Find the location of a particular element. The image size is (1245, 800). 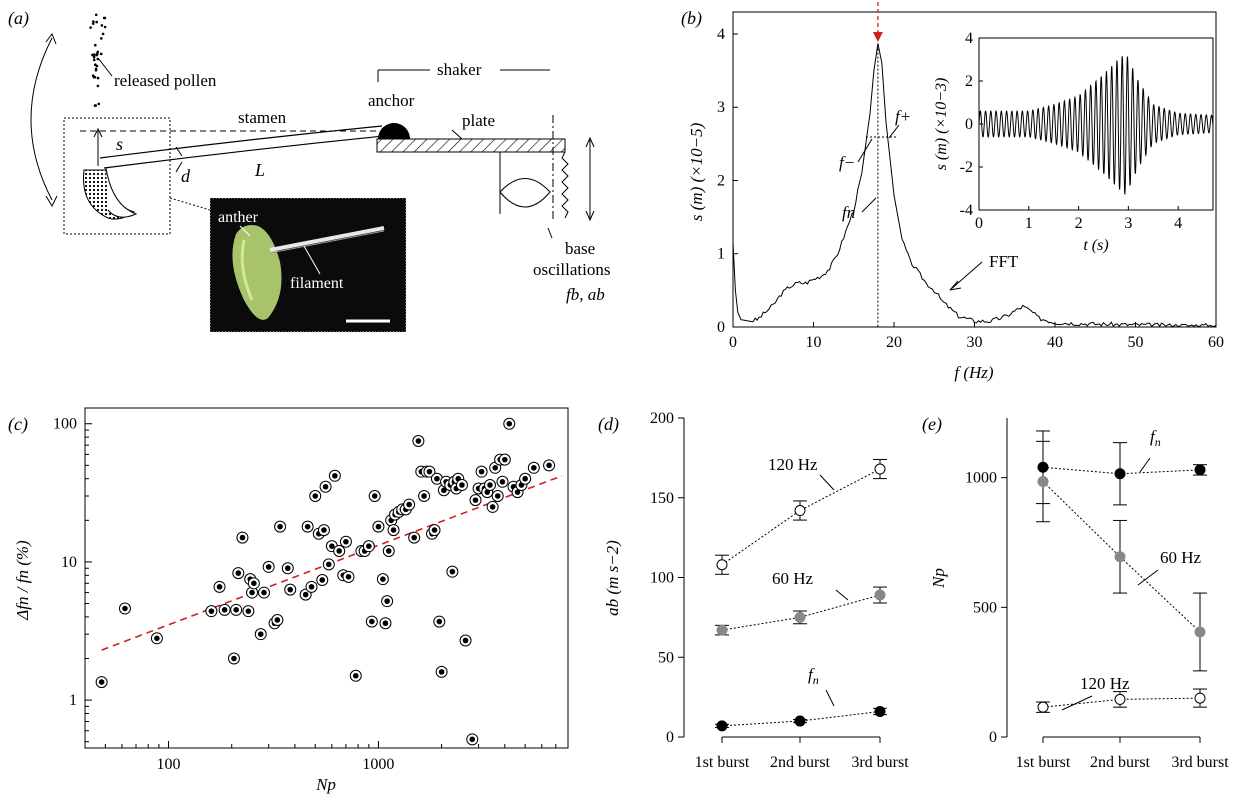

base-label: base is located at coordinates (580, 248).